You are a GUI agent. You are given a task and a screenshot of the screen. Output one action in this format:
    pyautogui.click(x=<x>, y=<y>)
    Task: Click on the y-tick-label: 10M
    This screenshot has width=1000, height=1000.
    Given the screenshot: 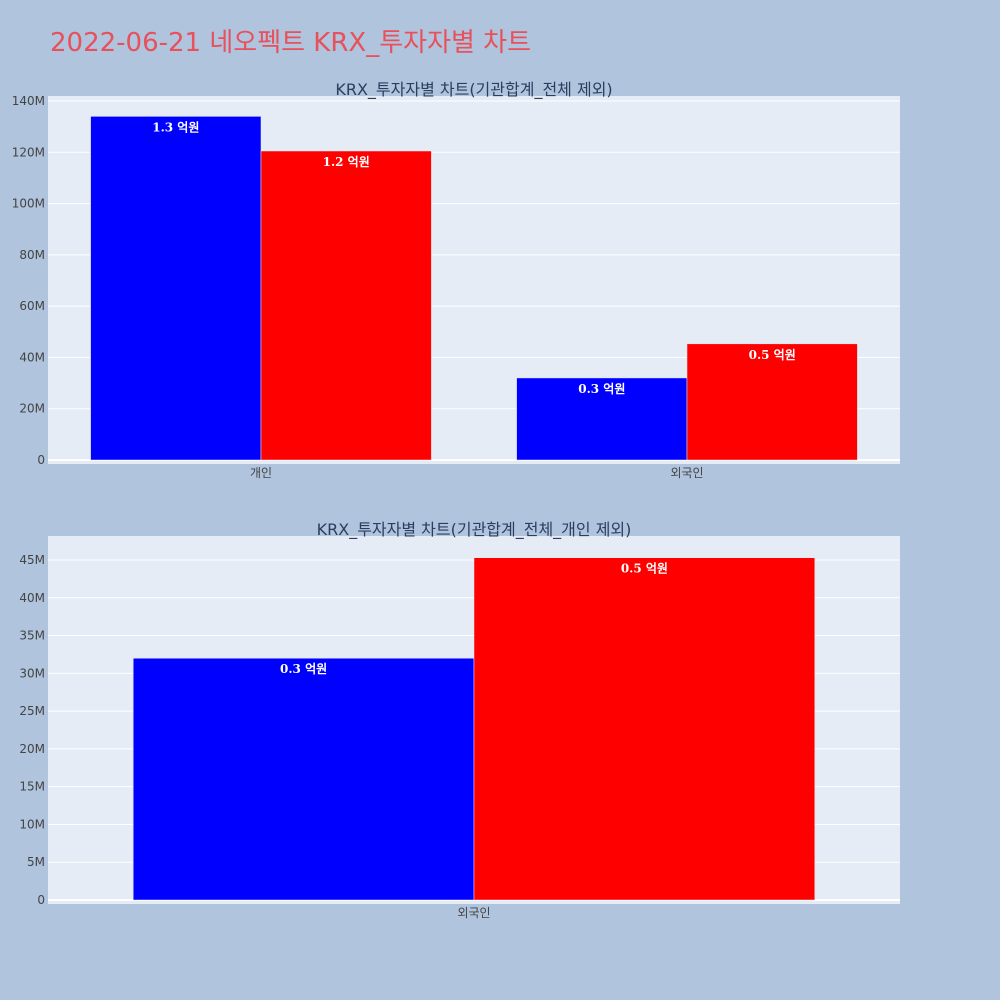 What is the action you would take?
    pyautogui.click(x=32, y=824)
    